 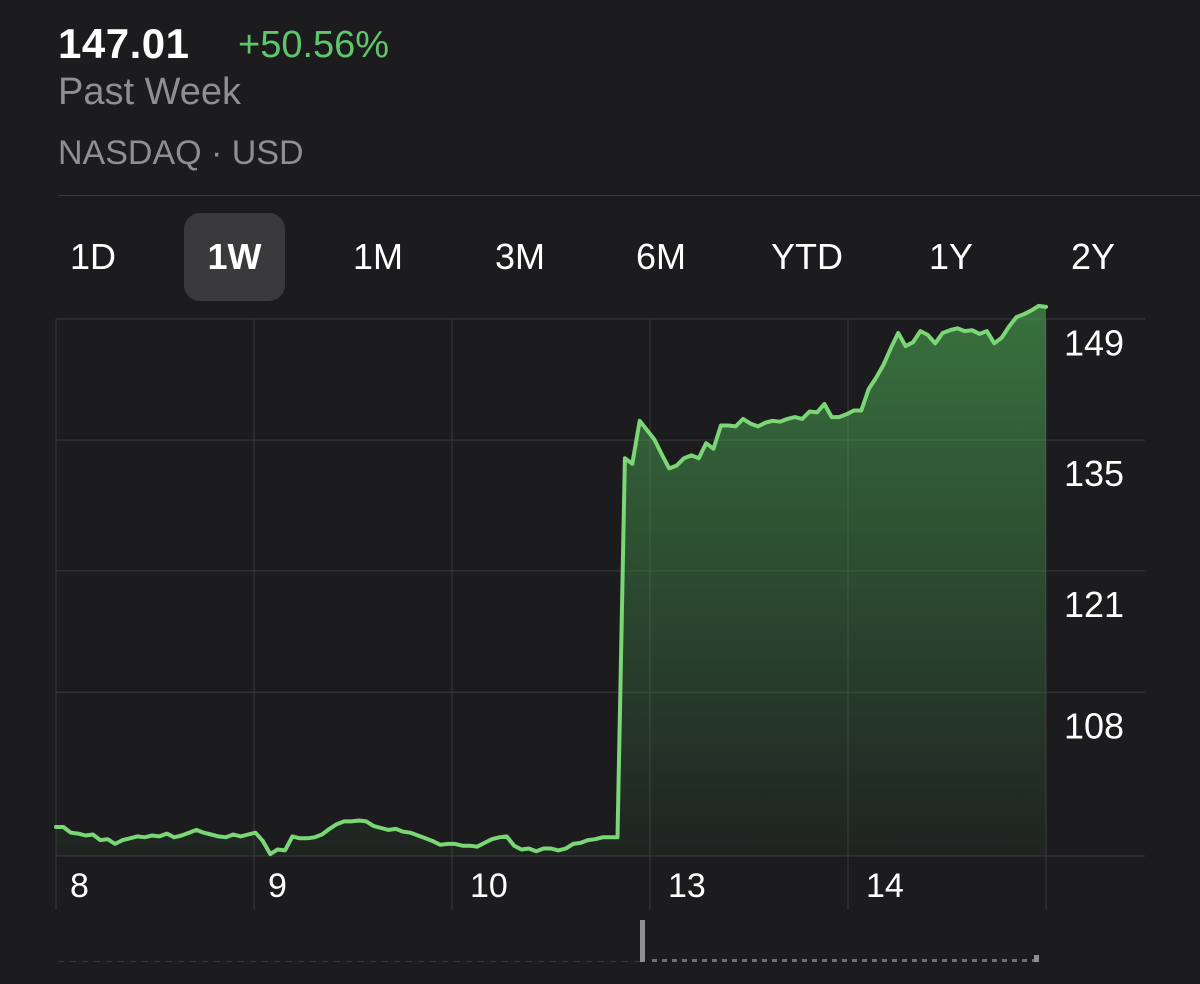 I want to click on x-tick-label: 8, so click(x=79, y=886).